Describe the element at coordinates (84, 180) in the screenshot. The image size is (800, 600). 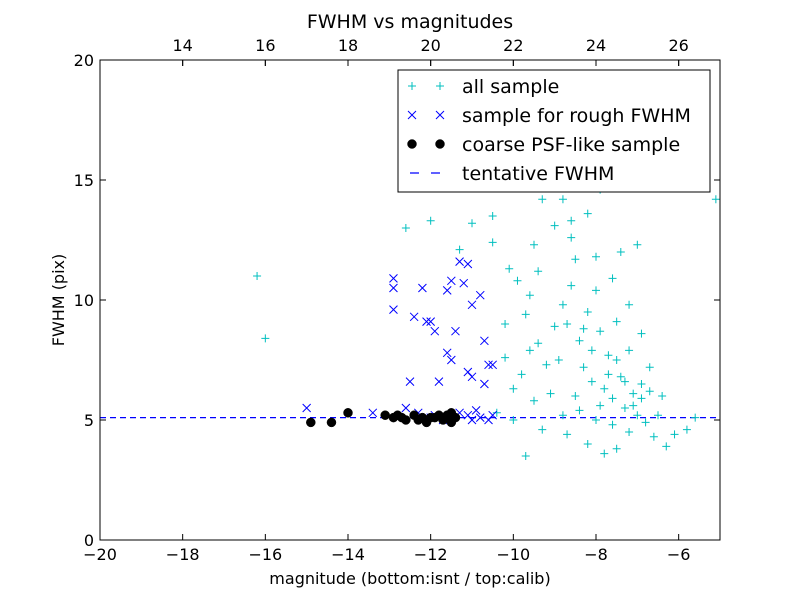
I see `y-tick-label: 15` at that location.